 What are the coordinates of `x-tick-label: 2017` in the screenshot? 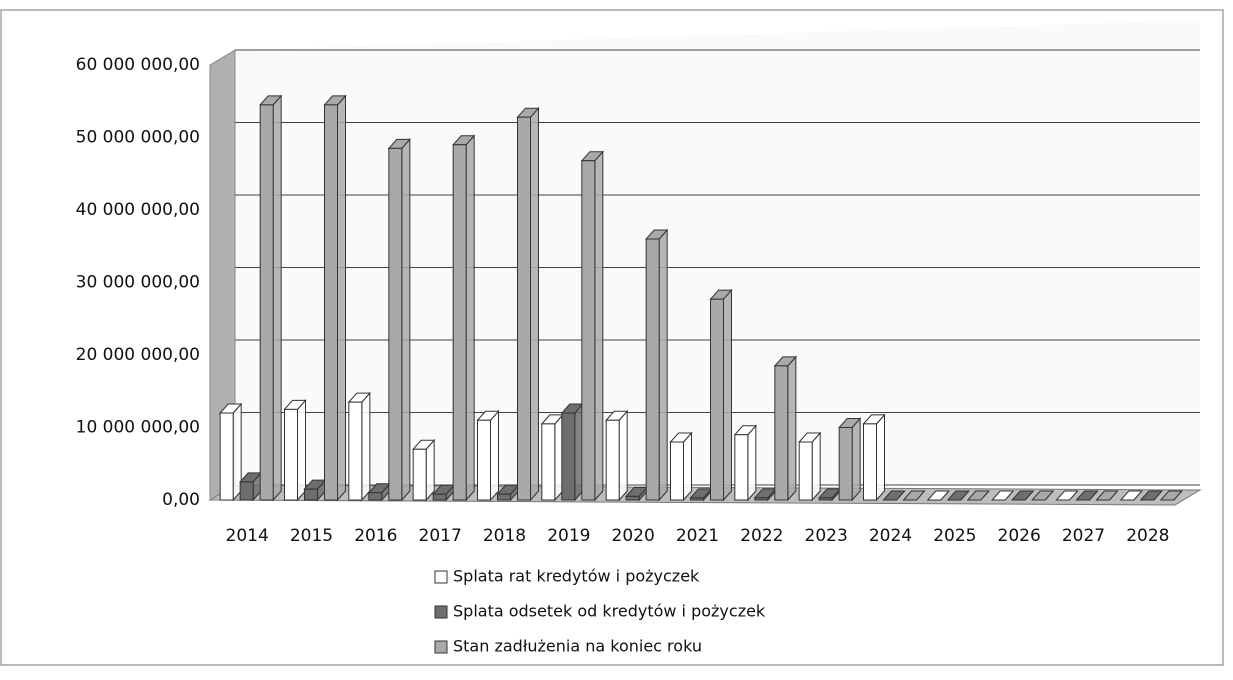 It's located at (440, 536).